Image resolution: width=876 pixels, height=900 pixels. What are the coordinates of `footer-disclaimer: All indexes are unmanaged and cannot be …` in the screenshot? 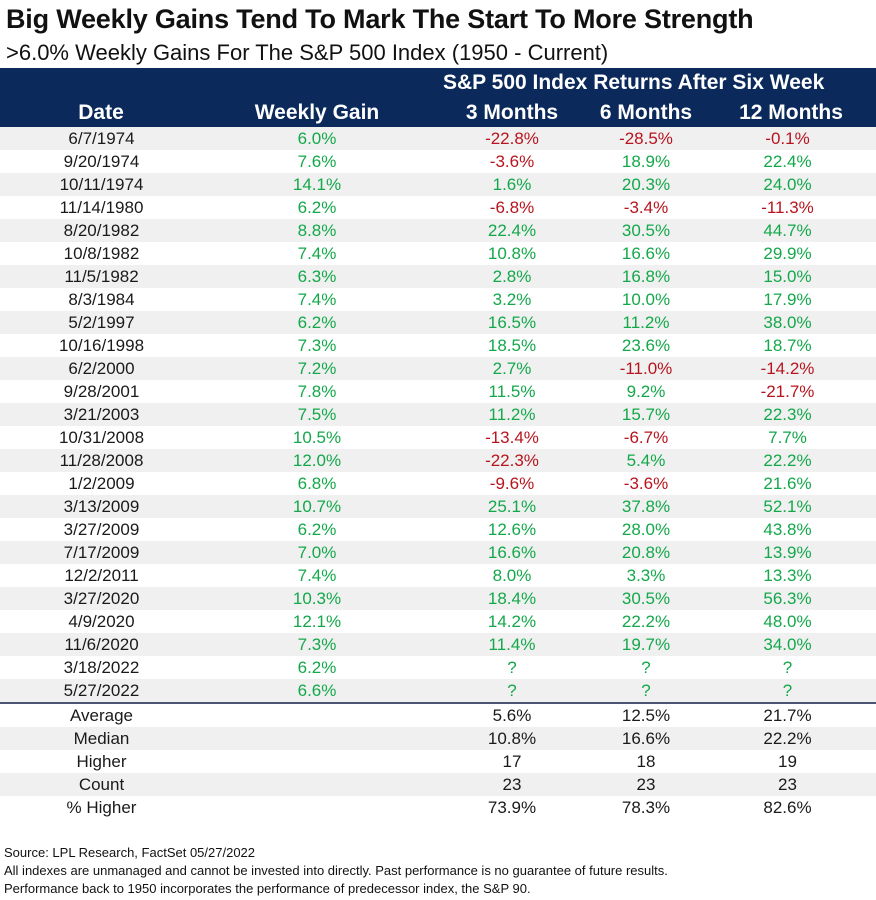 It's located at (336, 870).